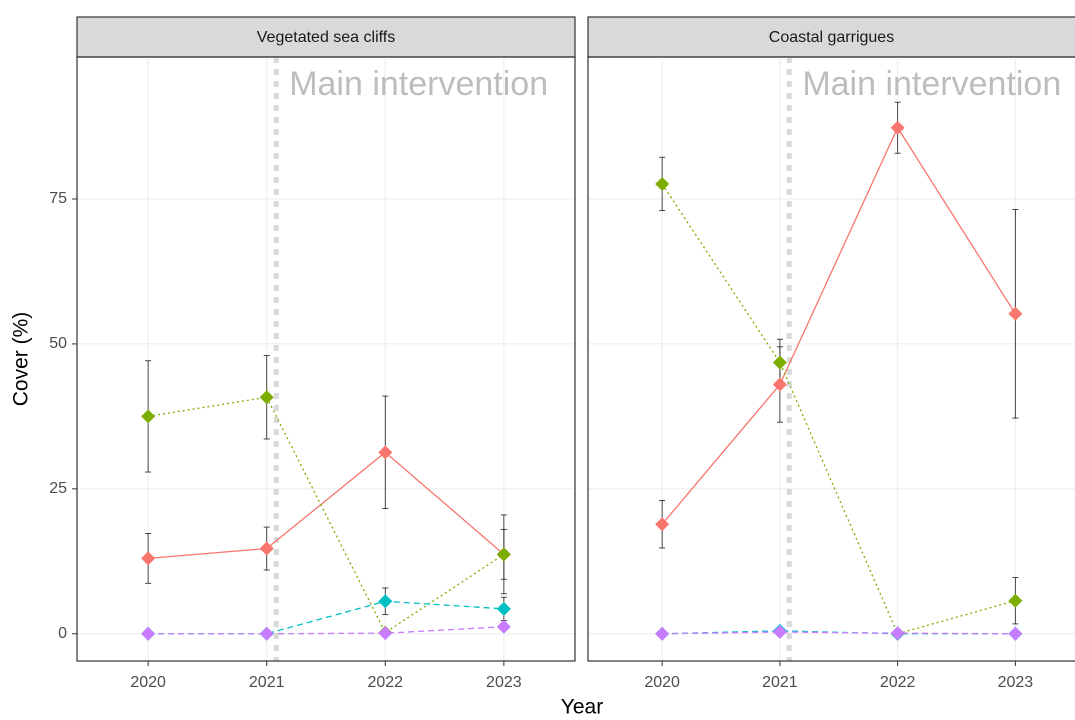 Image resolution: width=1075 pixels, height=720 pixels. Describe the element at coordinates (58, 488) in the screenshot. I see `y-tick-label: 25` at that location.